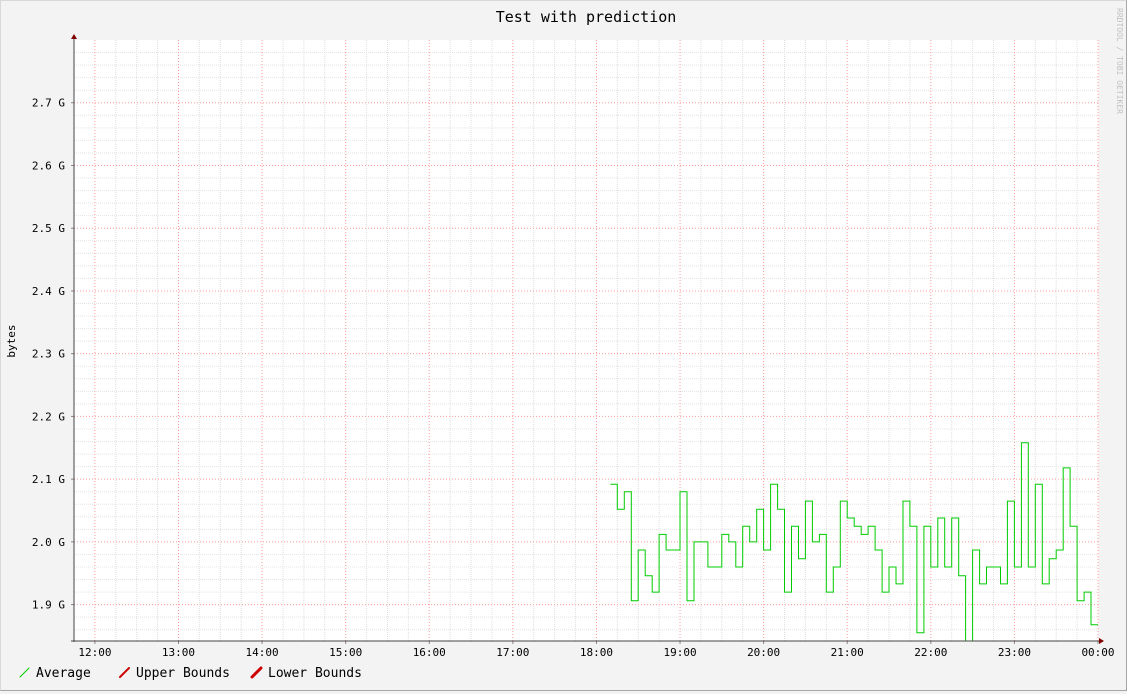 The height and width of the screenshot is (694, 1127). What do you see at coordinates (1014, 652) in the screenshot?
I see `x-tick-label: 23:00` at bounding box center [1014, 652].